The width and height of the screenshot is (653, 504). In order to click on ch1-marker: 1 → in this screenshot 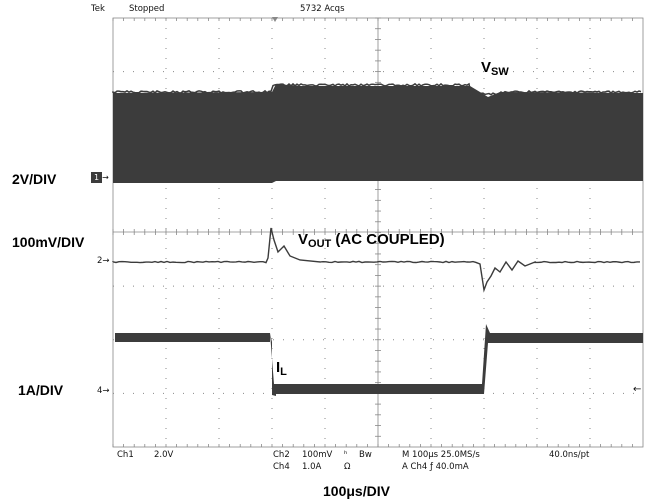, I will do `click(102, 177)`.